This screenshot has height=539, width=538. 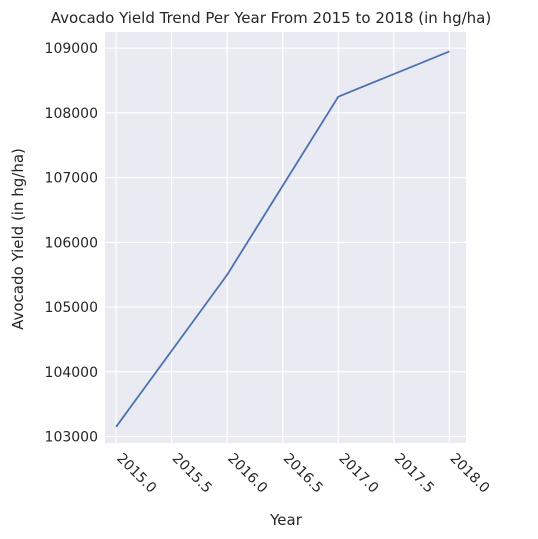 I want to click on y-tick-label: 103000, so click(x=71, y=438).